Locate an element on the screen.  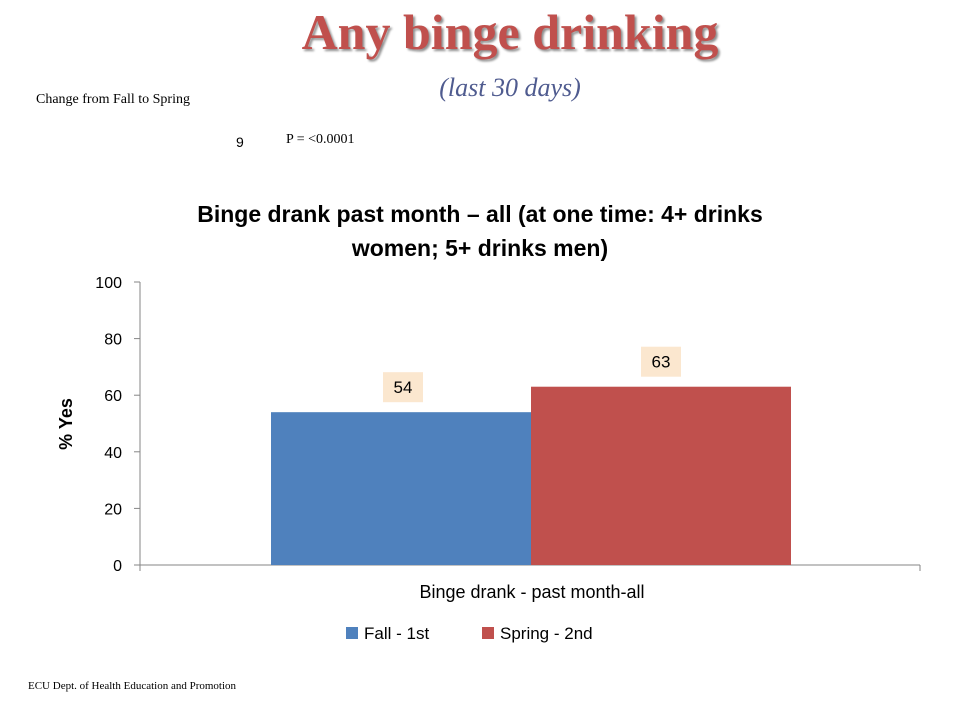
legend-label: Fall - 1st is located at coordinates (396, 633).